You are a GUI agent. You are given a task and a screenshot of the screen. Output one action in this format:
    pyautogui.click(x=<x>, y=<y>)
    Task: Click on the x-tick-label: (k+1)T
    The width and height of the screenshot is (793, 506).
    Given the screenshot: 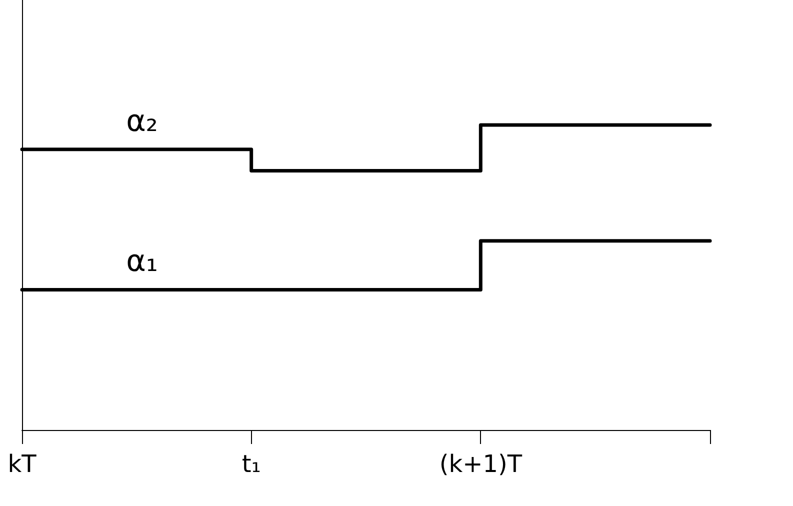 What is the action you would take?
    pyautogui.click(x=480, y=464)
    